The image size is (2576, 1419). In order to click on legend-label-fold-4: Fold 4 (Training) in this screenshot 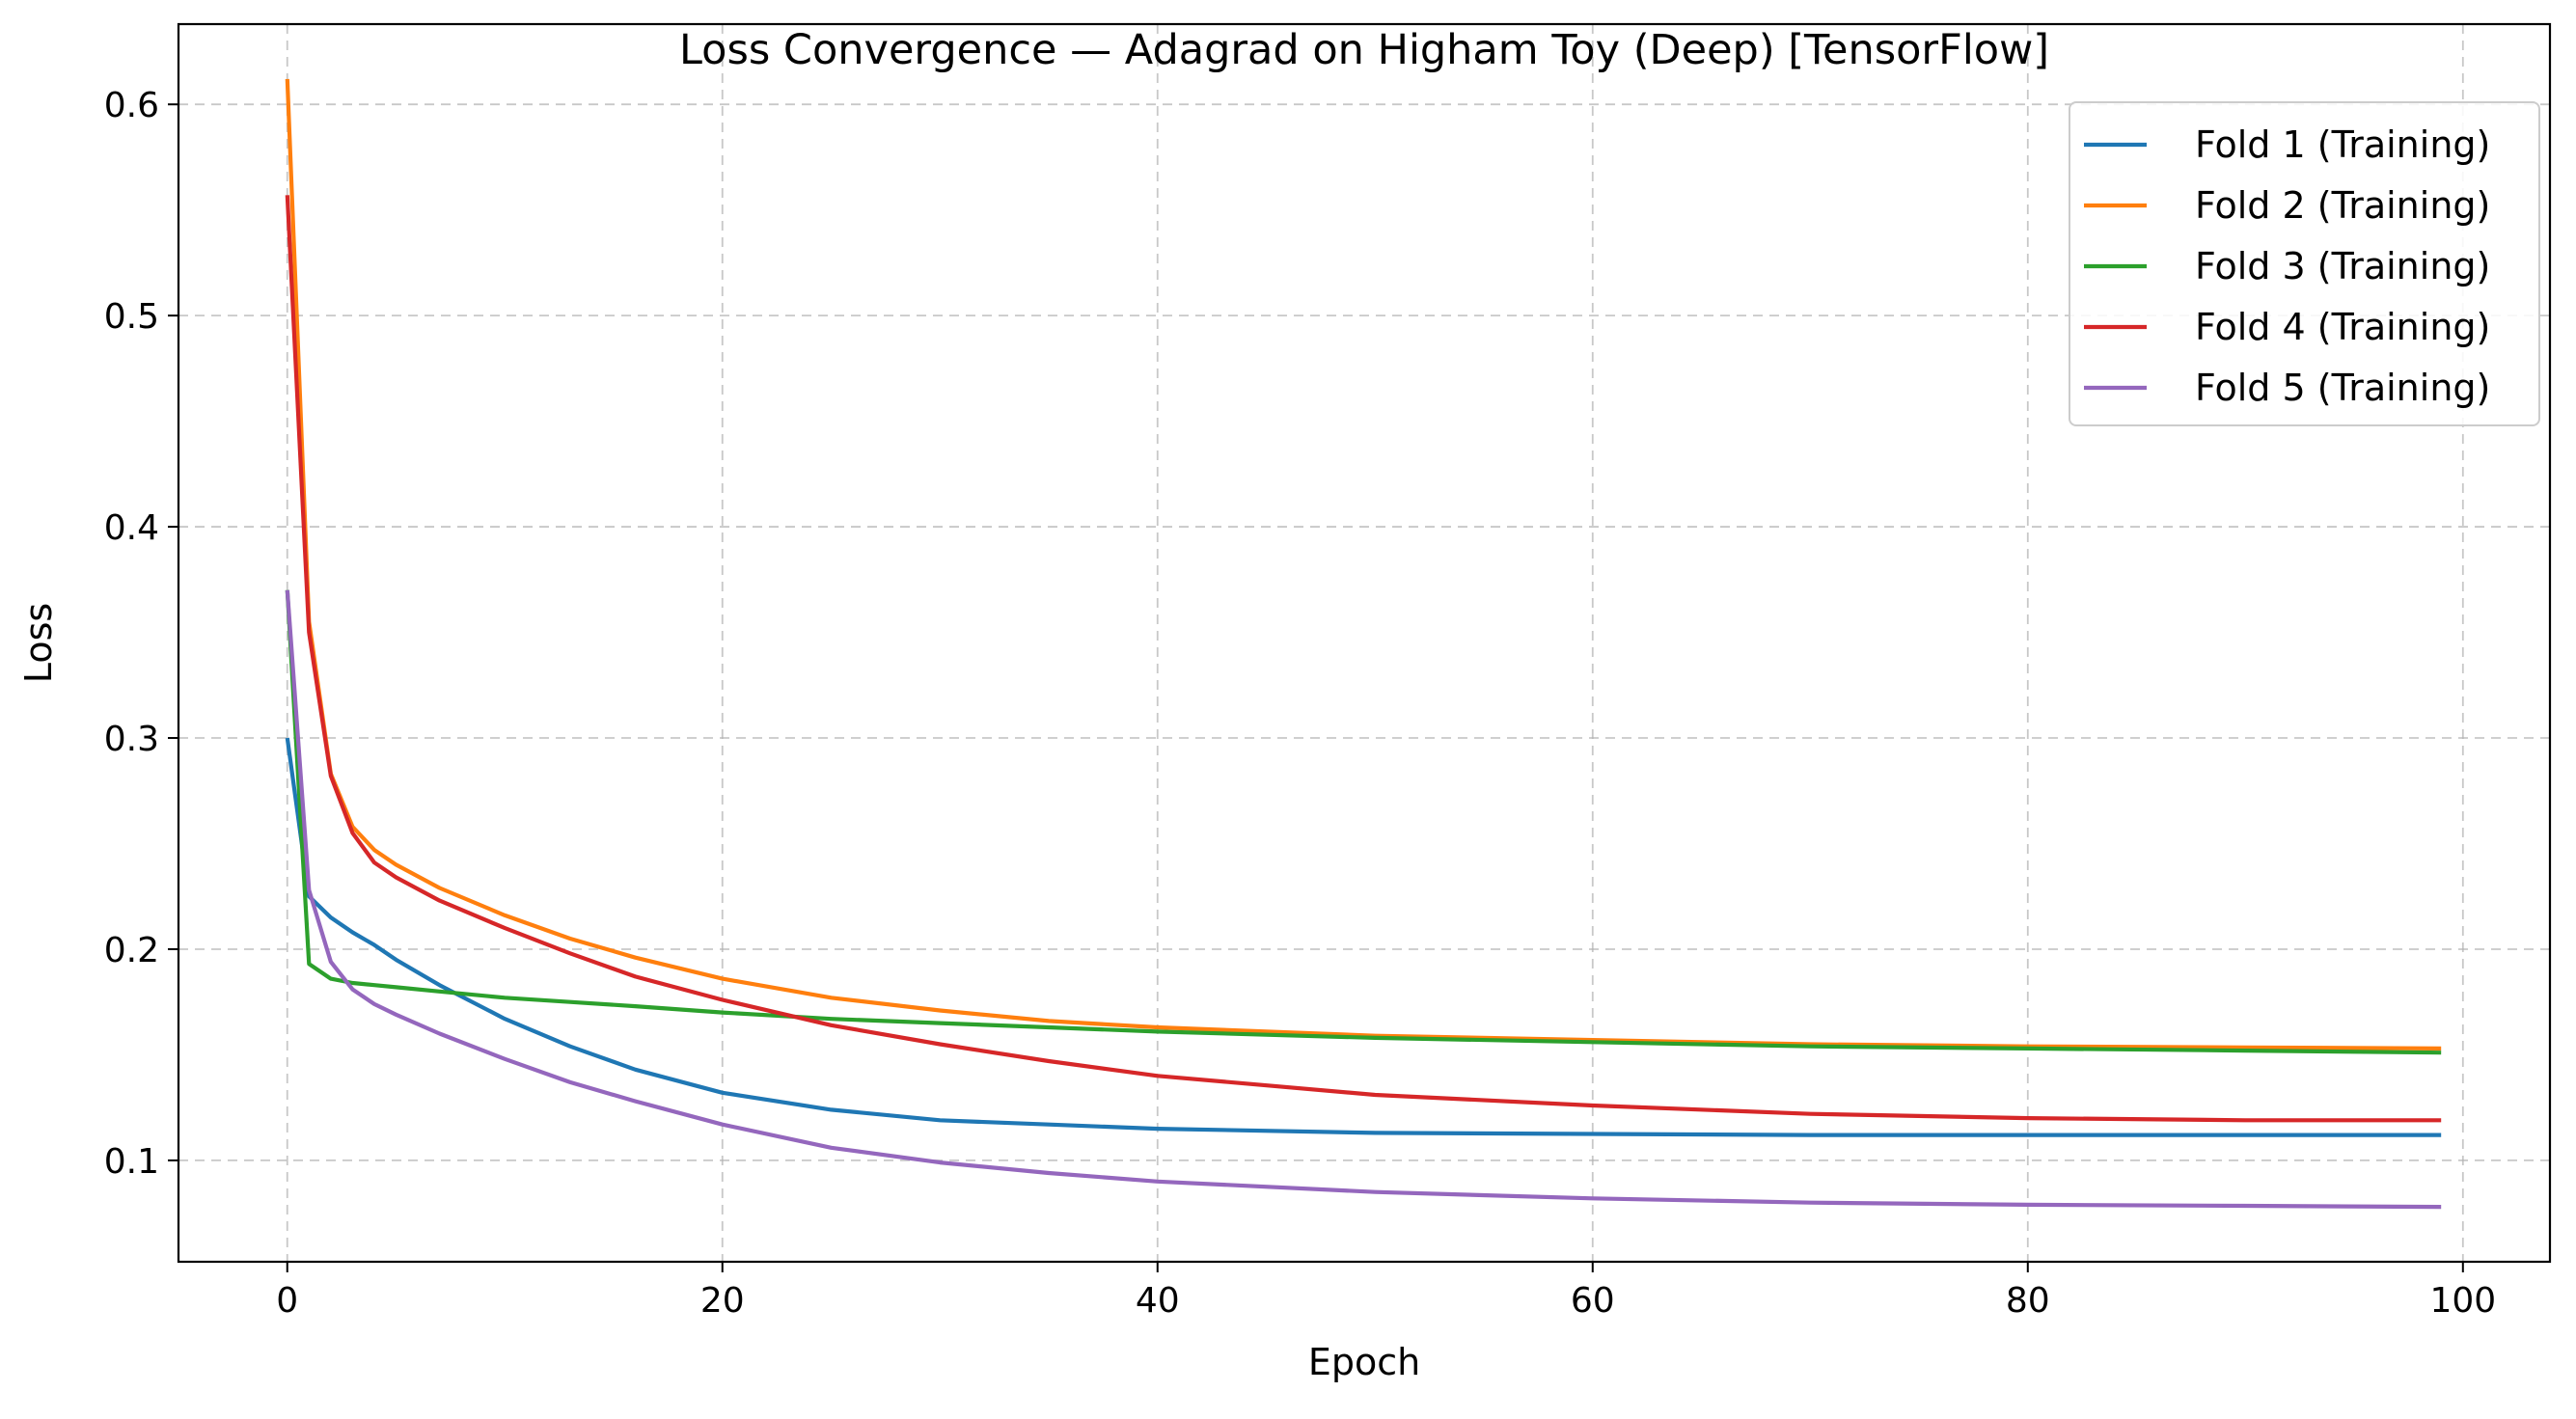, I will do `click(2342, 327)`.